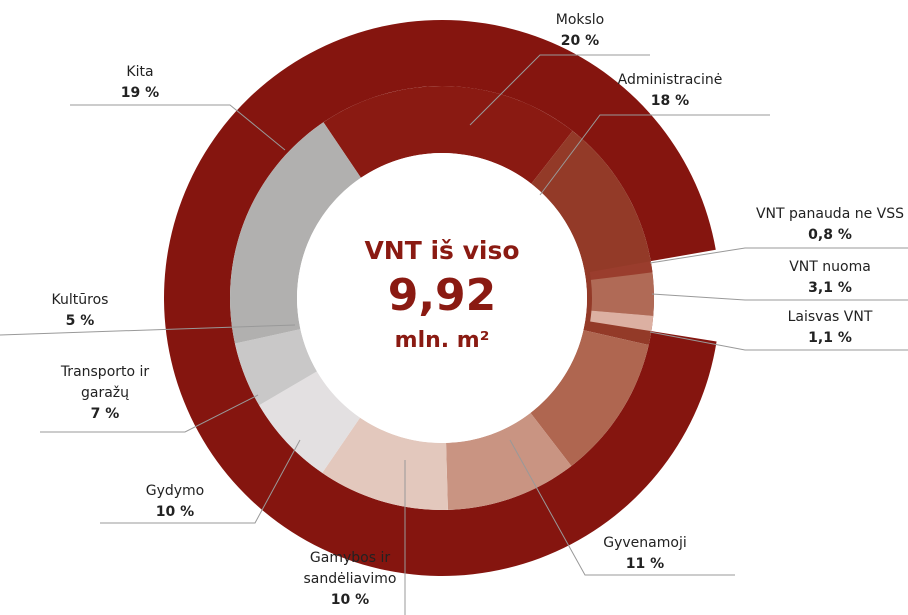 This screenshot has width=908, height=615. I want to click on label-name: Kita, so click(140, 72).